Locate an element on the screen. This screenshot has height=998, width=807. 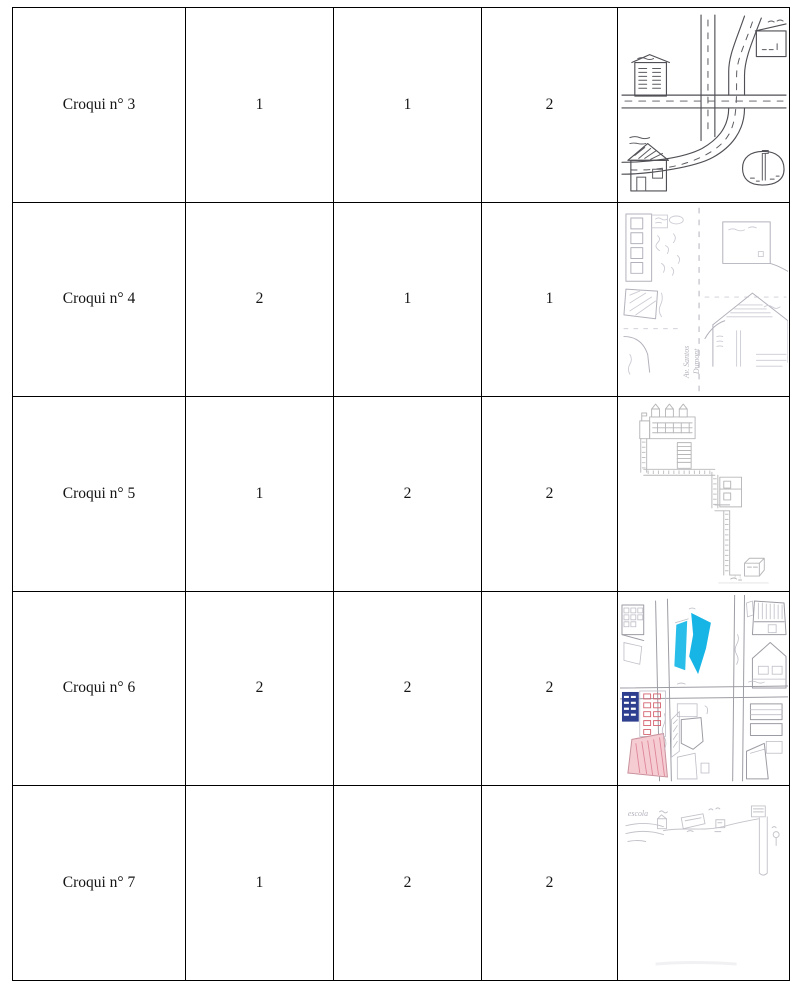
pink-hatch is located at coordinates (649, 757).